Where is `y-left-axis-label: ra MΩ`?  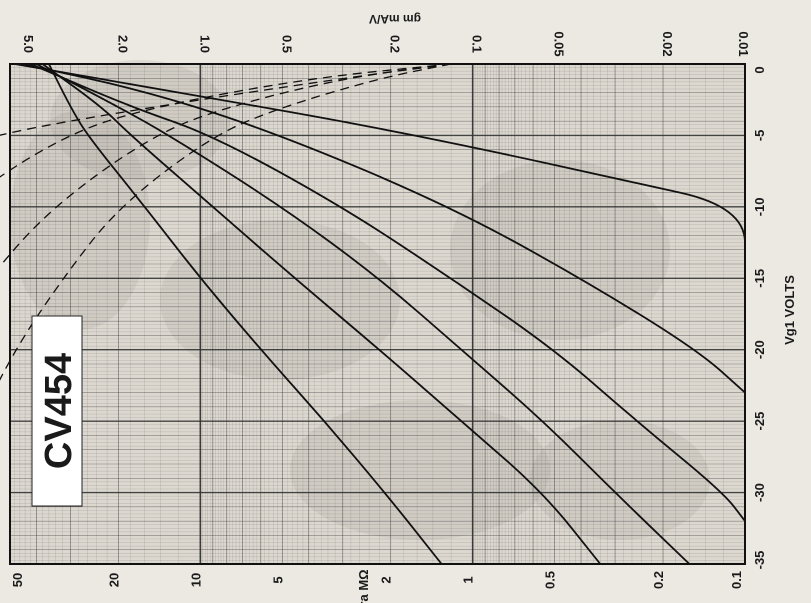
y-left-axis-label: ra MΩ is located at coordinates (363, 586).